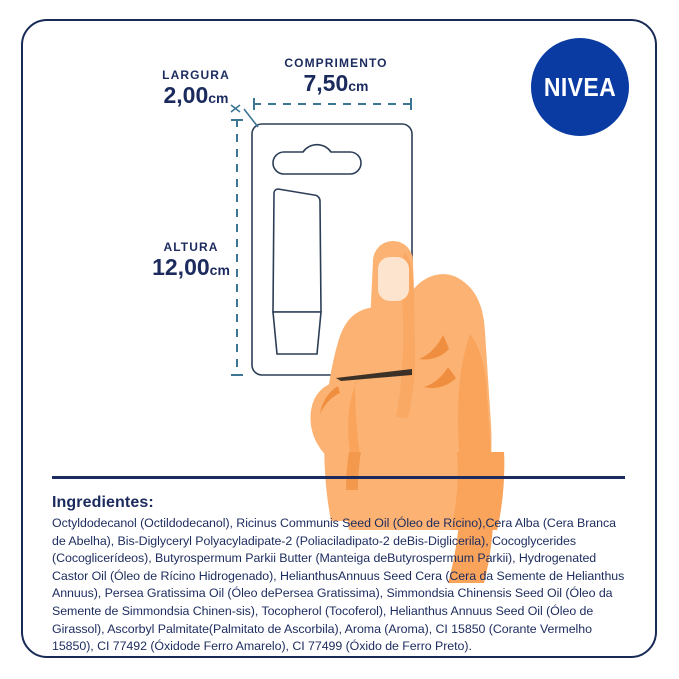  I want to click on hand-lower-shadow, so click(478, 491).